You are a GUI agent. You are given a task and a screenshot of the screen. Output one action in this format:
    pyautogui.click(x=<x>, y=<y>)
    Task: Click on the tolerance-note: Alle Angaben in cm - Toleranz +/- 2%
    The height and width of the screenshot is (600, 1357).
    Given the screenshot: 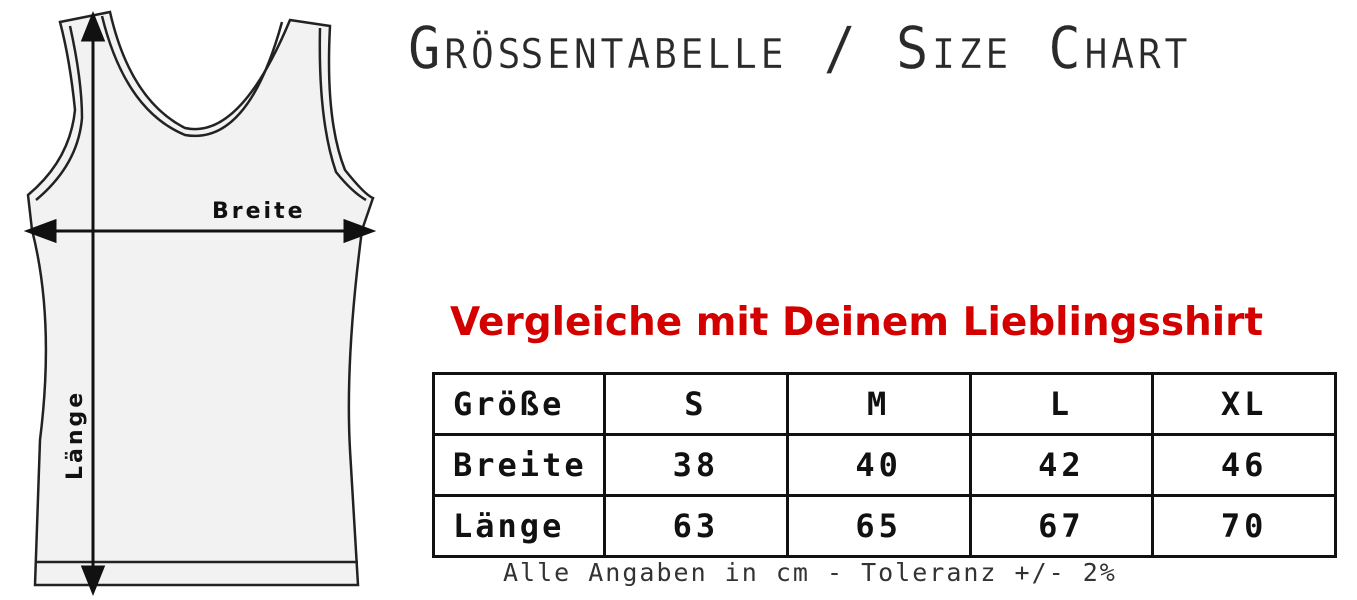 What is the action you would take?
    pyautogui.click(x=810, y=572)
    